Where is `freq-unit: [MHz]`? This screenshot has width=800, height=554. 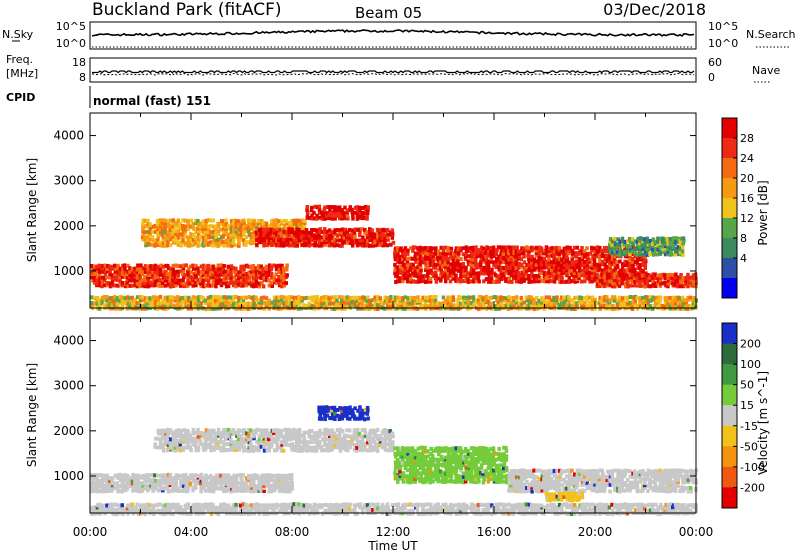 freq-unit: [MHz] is located at coordinates (22, 73).